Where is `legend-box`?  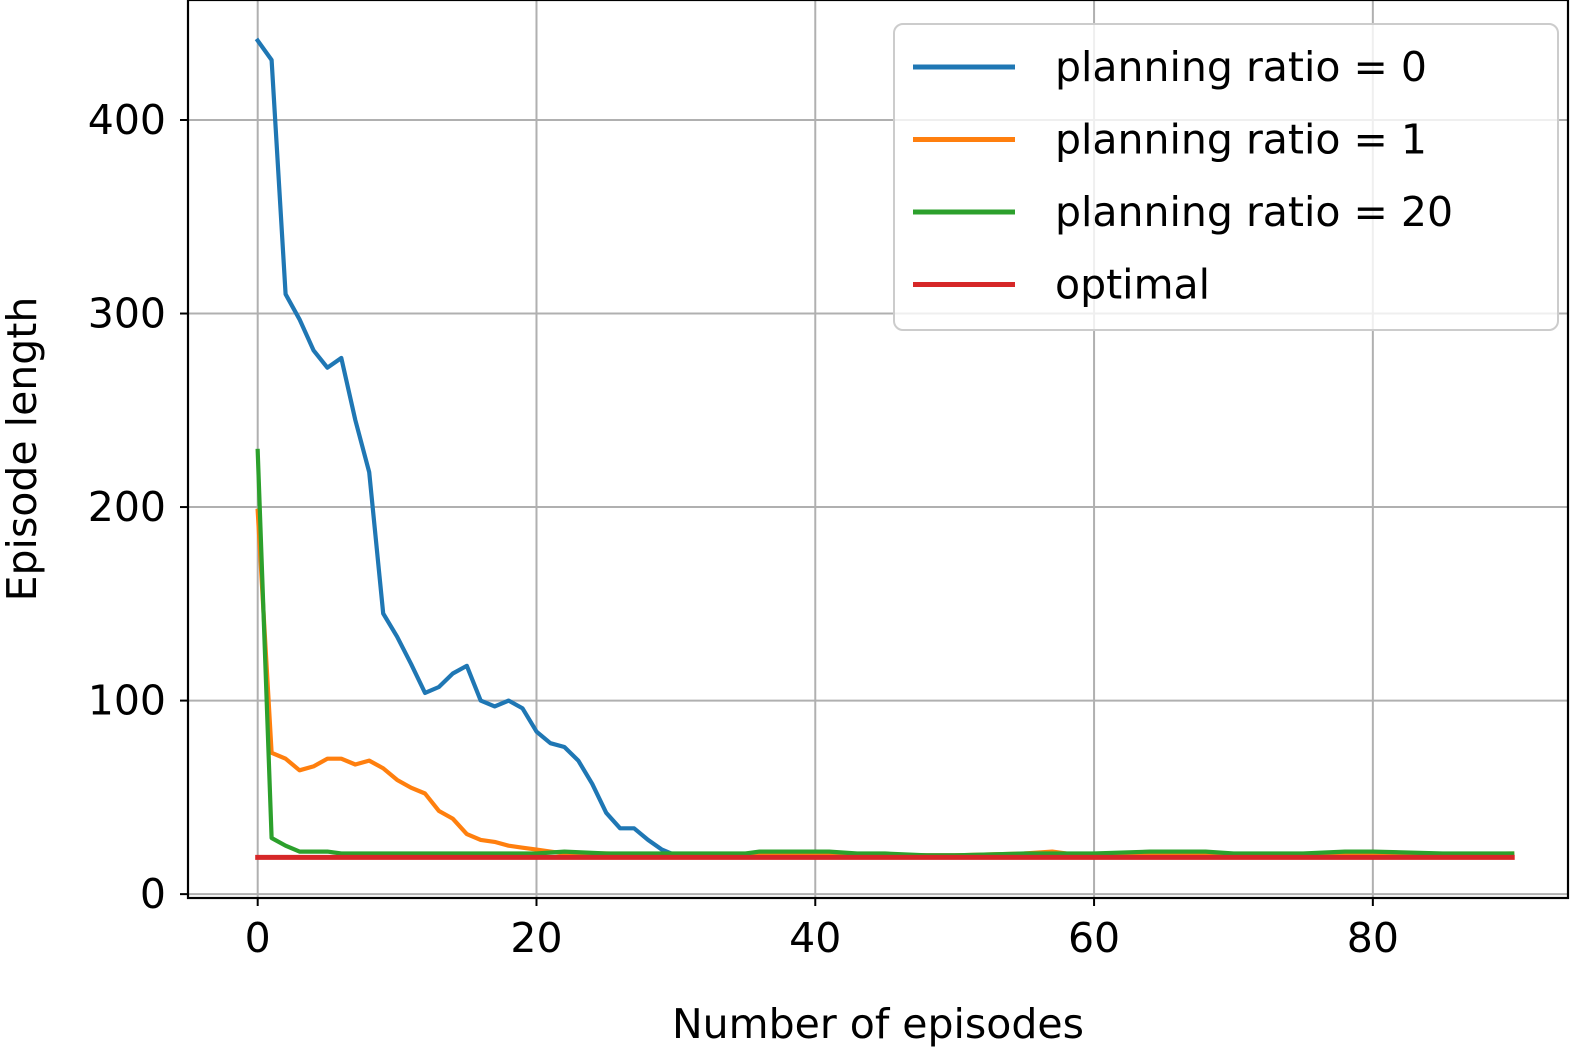 legend-box is located at coordinates (1226, 177).